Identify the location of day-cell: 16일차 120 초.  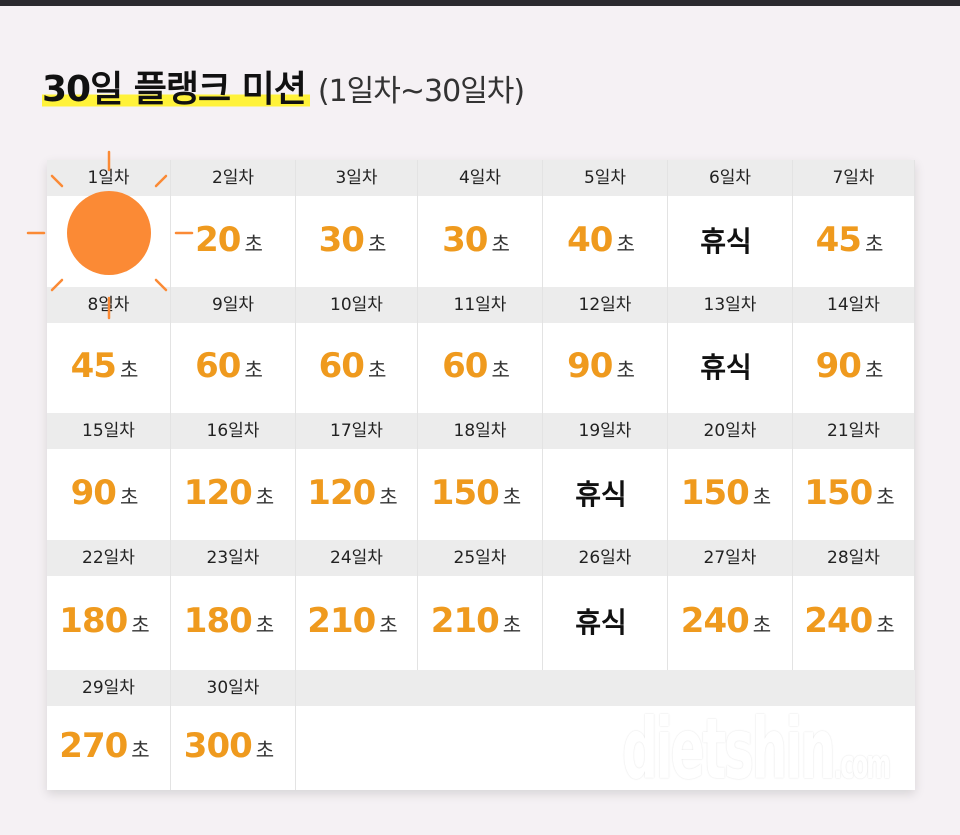
(233, 476).